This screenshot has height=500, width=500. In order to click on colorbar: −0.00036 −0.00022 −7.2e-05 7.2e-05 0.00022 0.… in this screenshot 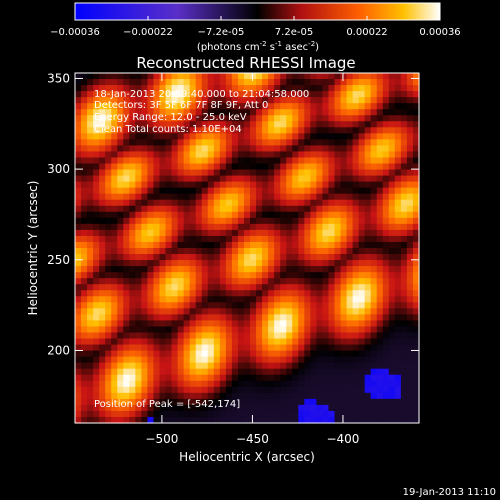, I will do `click(255, 27)`.